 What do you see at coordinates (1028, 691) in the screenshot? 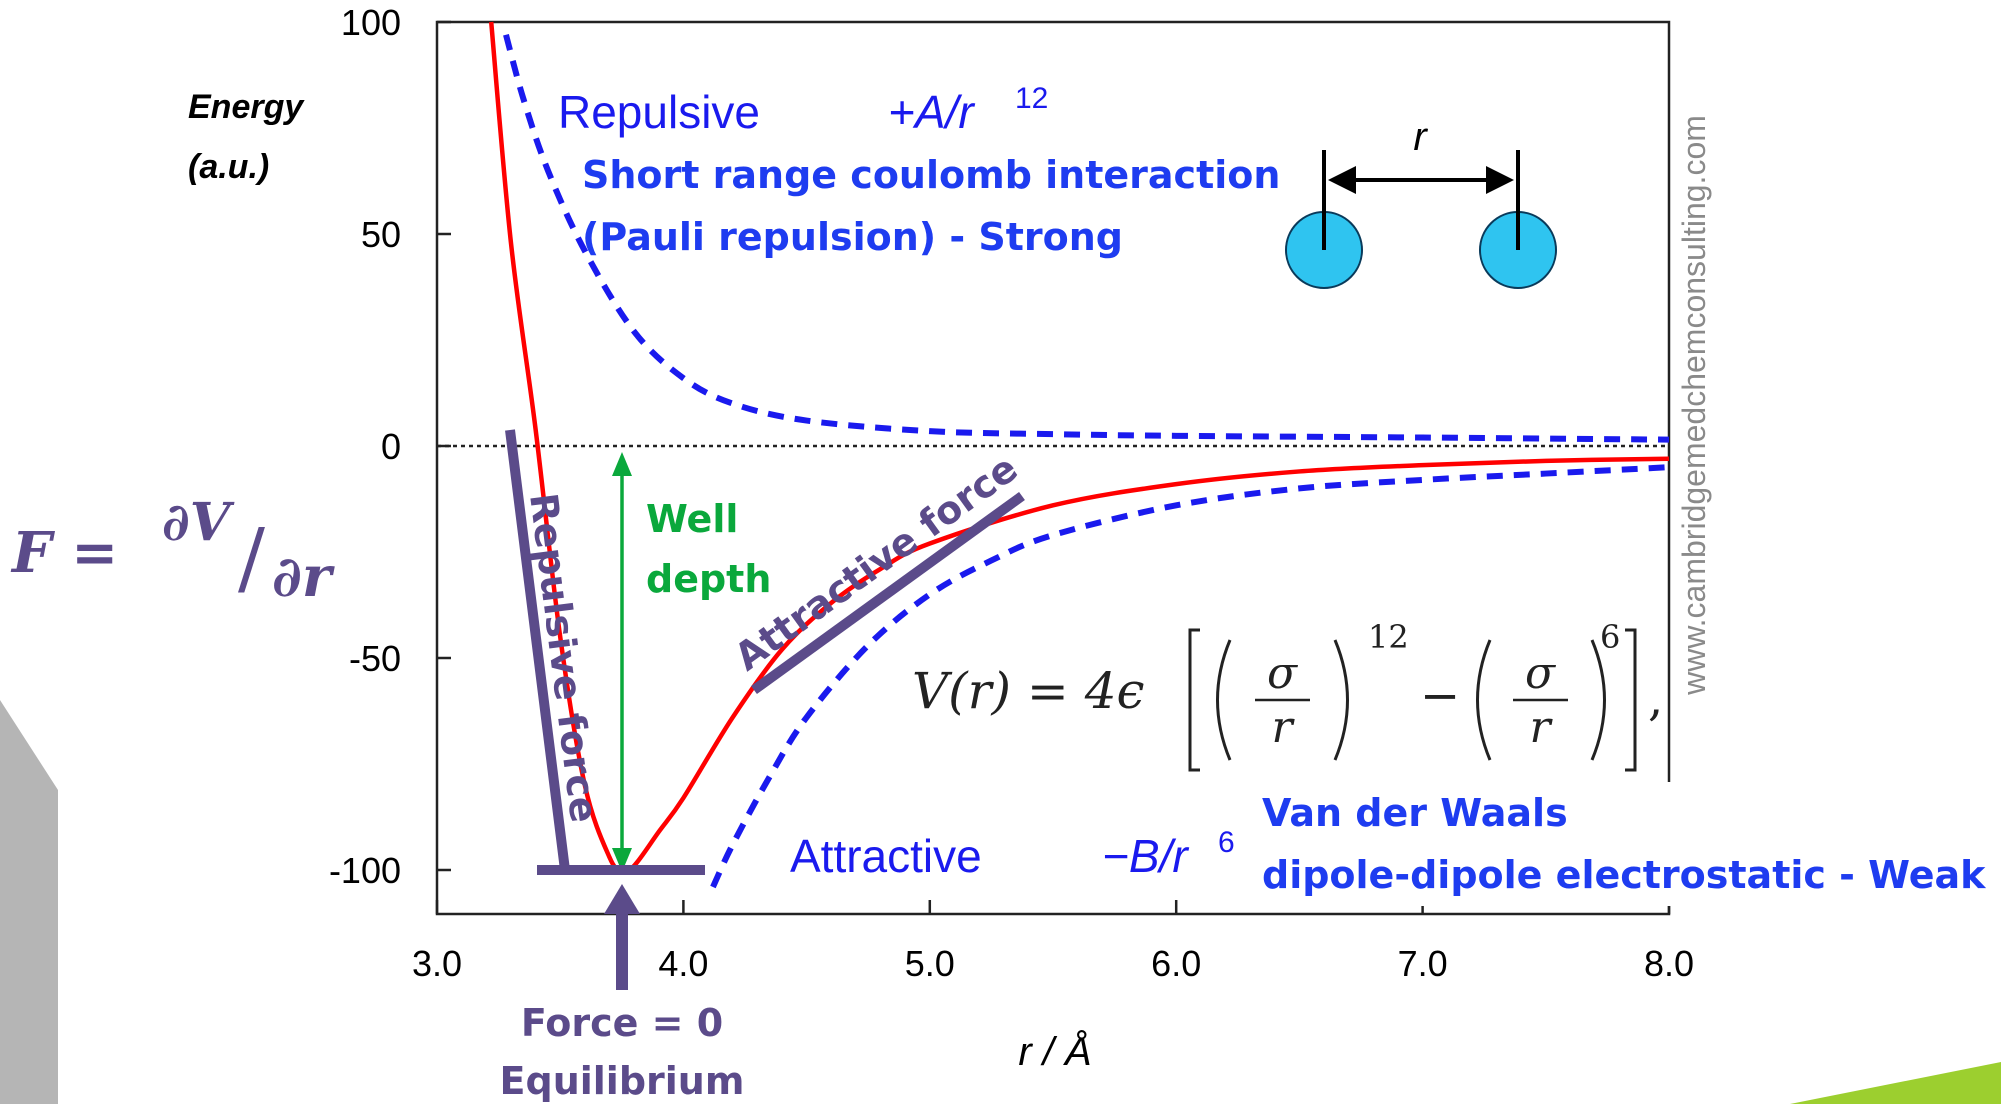
I see `lj-prefix: V(r) = 4ϵ` at bounding box center [1028, 691].